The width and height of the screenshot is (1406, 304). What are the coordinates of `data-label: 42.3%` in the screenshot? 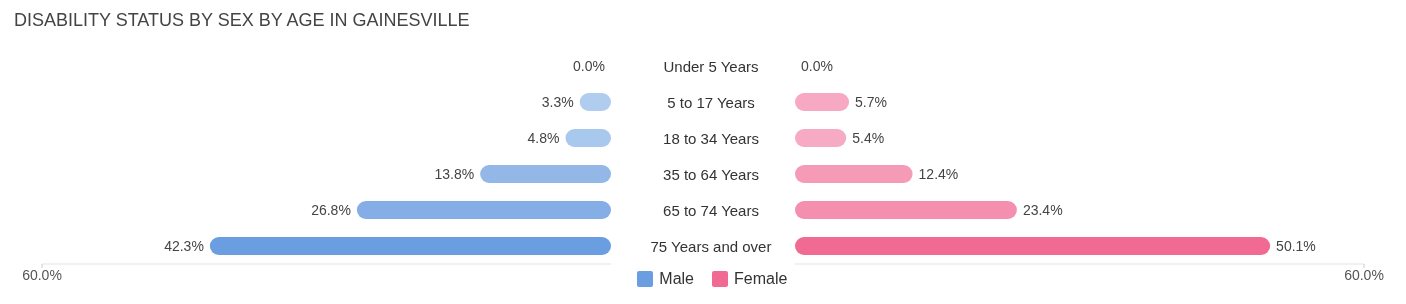 It's located at (184, 246).